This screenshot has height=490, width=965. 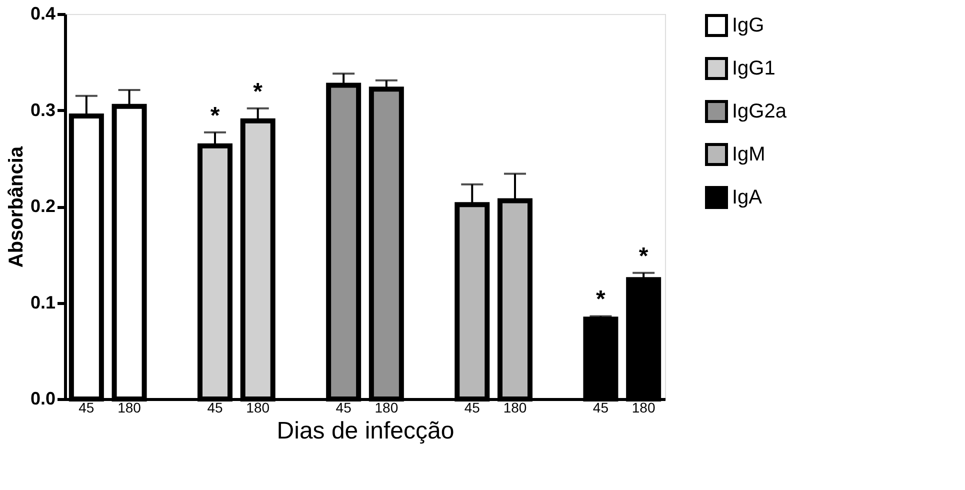 What do you see at coordinates (43, 302) in the screenshot?
I see `y-tick-label: 0.1` at bounding box center [43, 302].